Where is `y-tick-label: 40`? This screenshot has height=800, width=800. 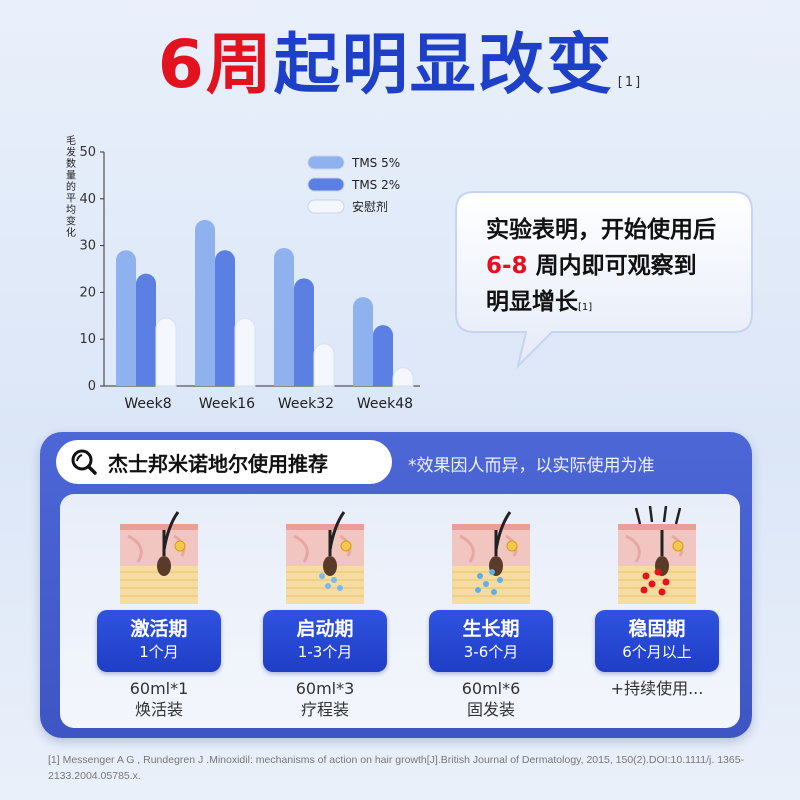 y-tick-label: 40 is located at coordinates (87, 199).